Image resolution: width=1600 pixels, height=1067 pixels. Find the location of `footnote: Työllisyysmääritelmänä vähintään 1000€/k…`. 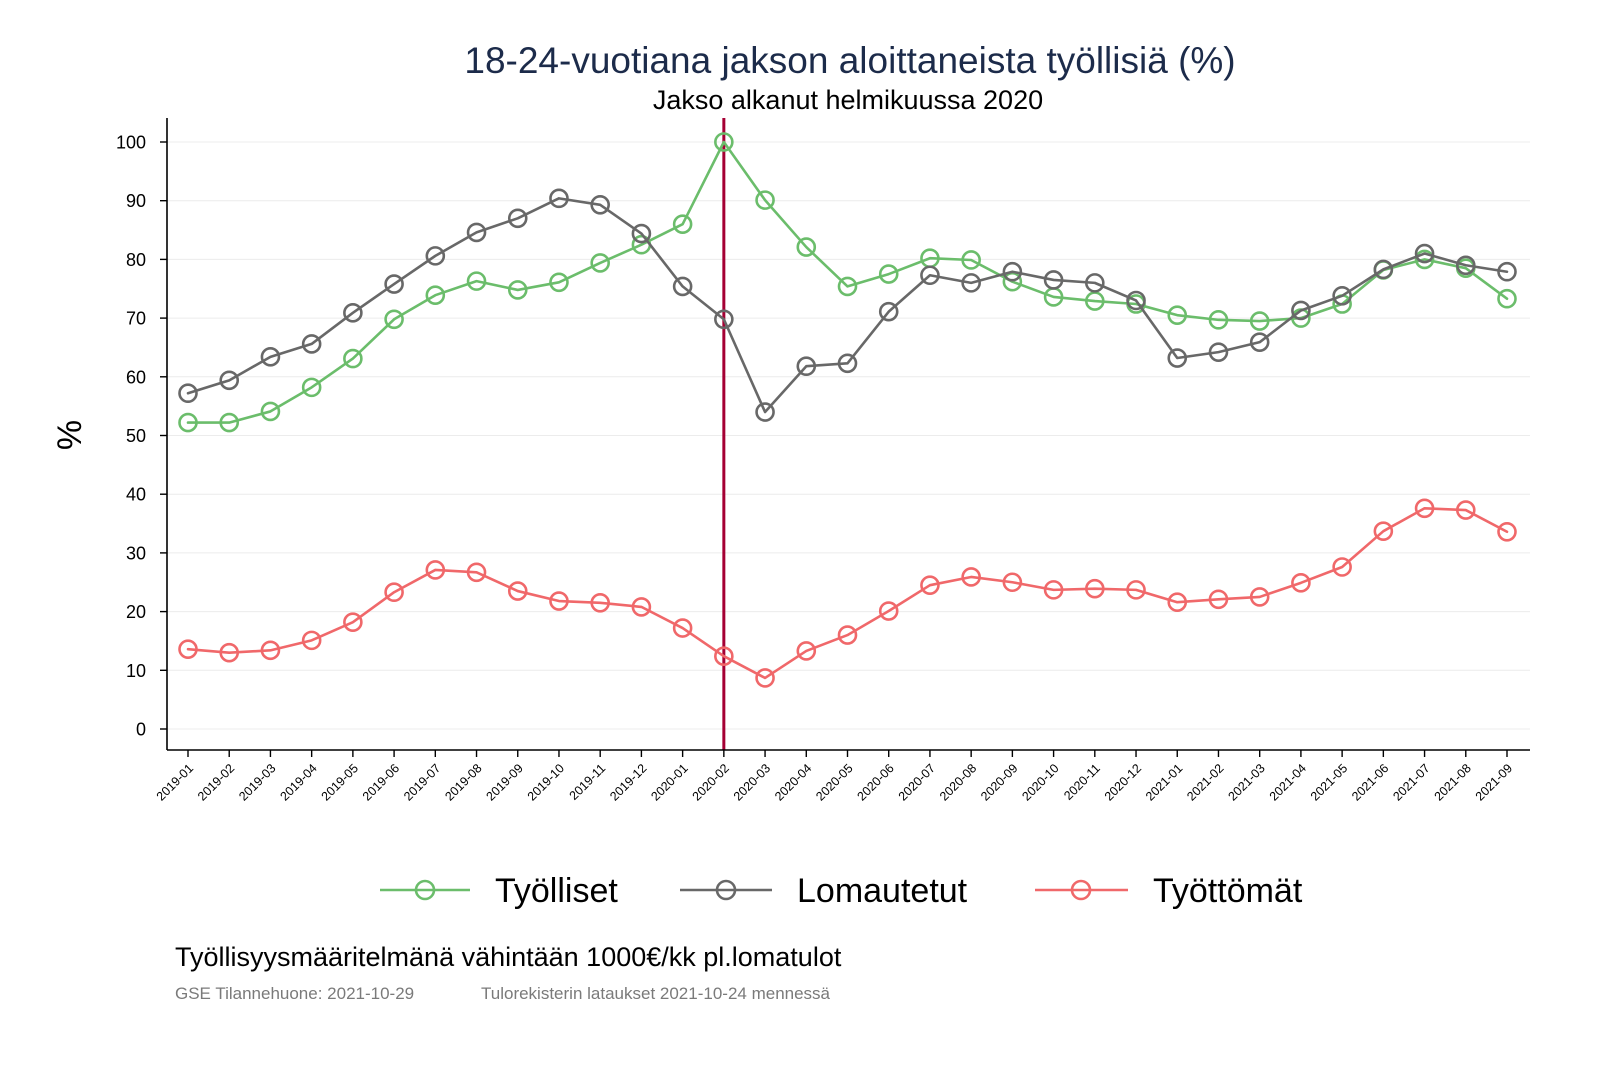

footnote: Työllisyysmääritelmänä vähintään 1000€/k… is located at coordinates (508, 957).